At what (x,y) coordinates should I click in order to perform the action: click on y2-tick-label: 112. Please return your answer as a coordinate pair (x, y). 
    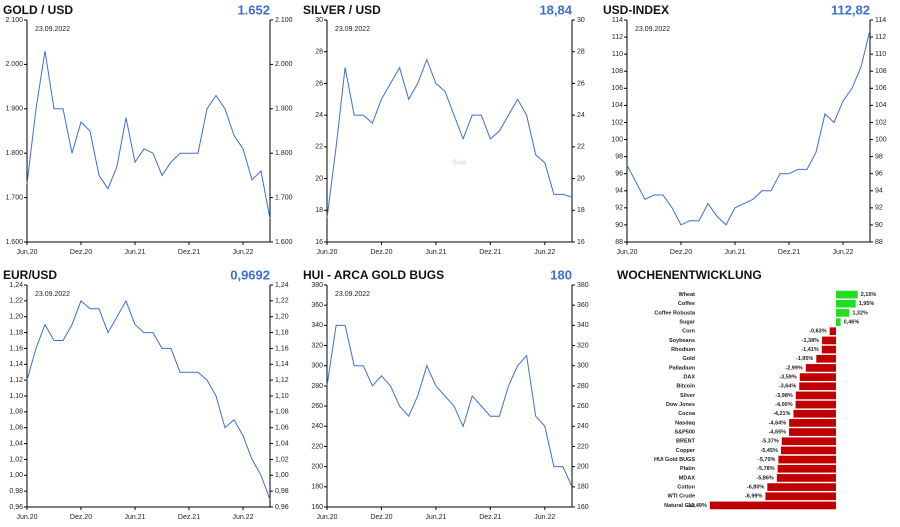
    Looking at the image, I should click on (880, 37).